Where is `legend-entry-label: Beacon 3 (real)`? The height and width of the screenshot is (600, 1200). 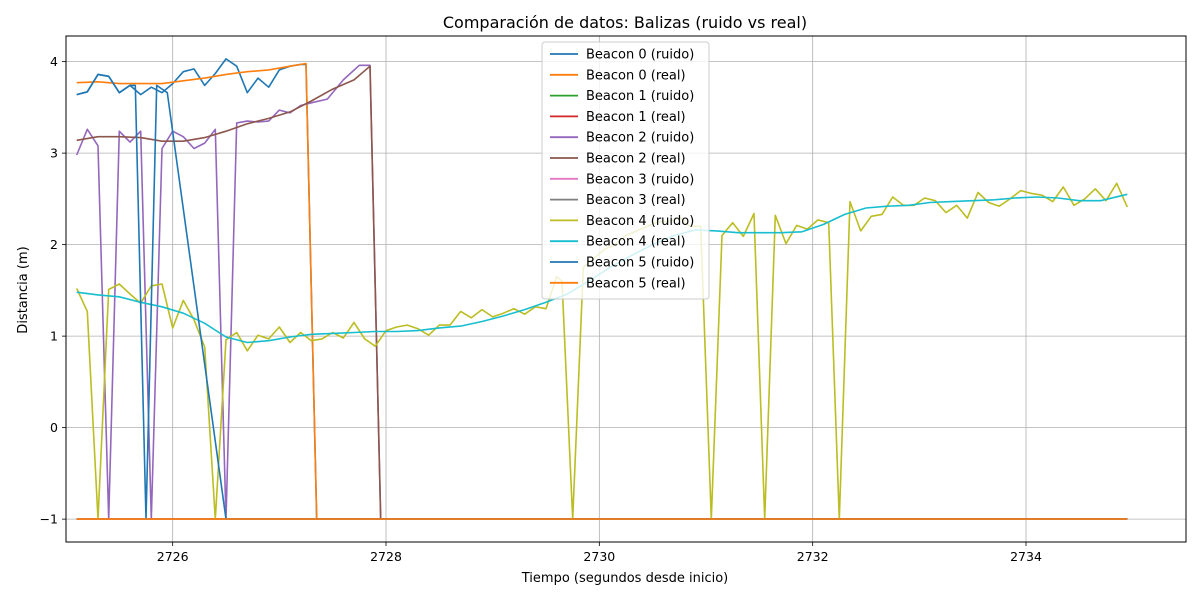
legend-entry-label: Beacon 3 (real) is located at coordinates (636, 200).